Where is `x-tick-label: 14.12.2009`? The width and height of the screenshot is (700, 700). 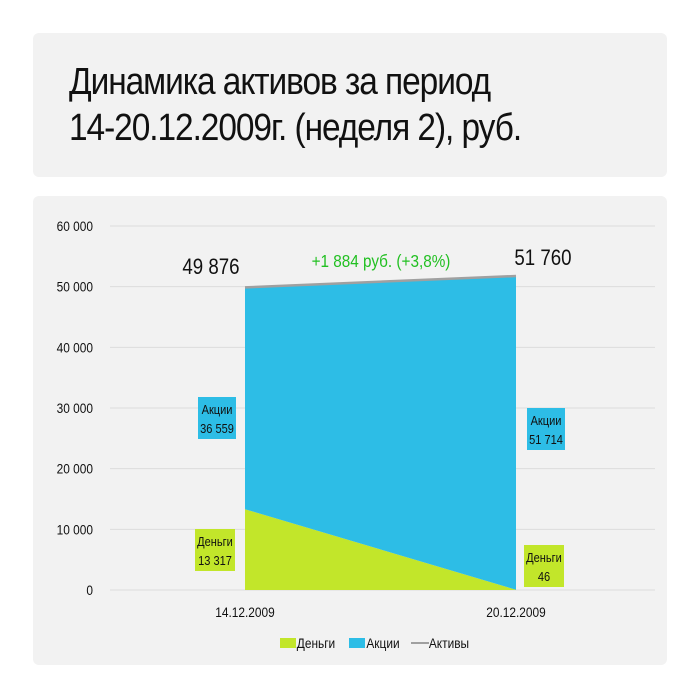
x-tick-label: 14.12.2009 is located at coordinates (245, 612).